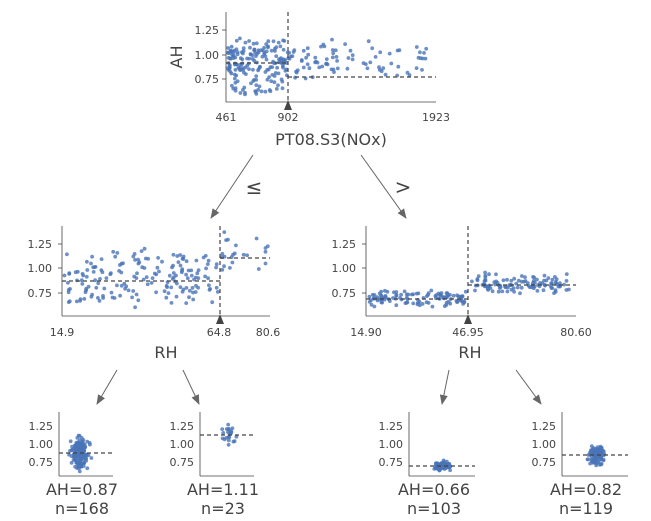  Describe the element at coordinates (165, 352) in the screenshot. I see `left-feature-label: RH` at that location.